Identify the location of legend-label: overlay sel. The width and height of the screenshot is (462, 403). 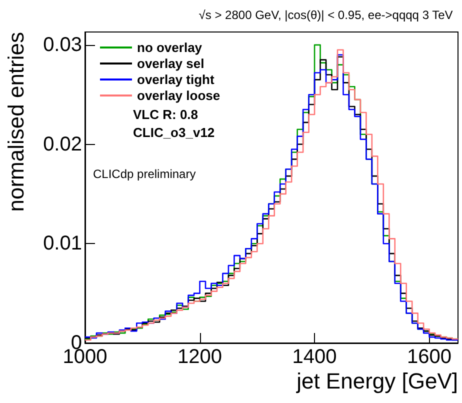
(170, 63).